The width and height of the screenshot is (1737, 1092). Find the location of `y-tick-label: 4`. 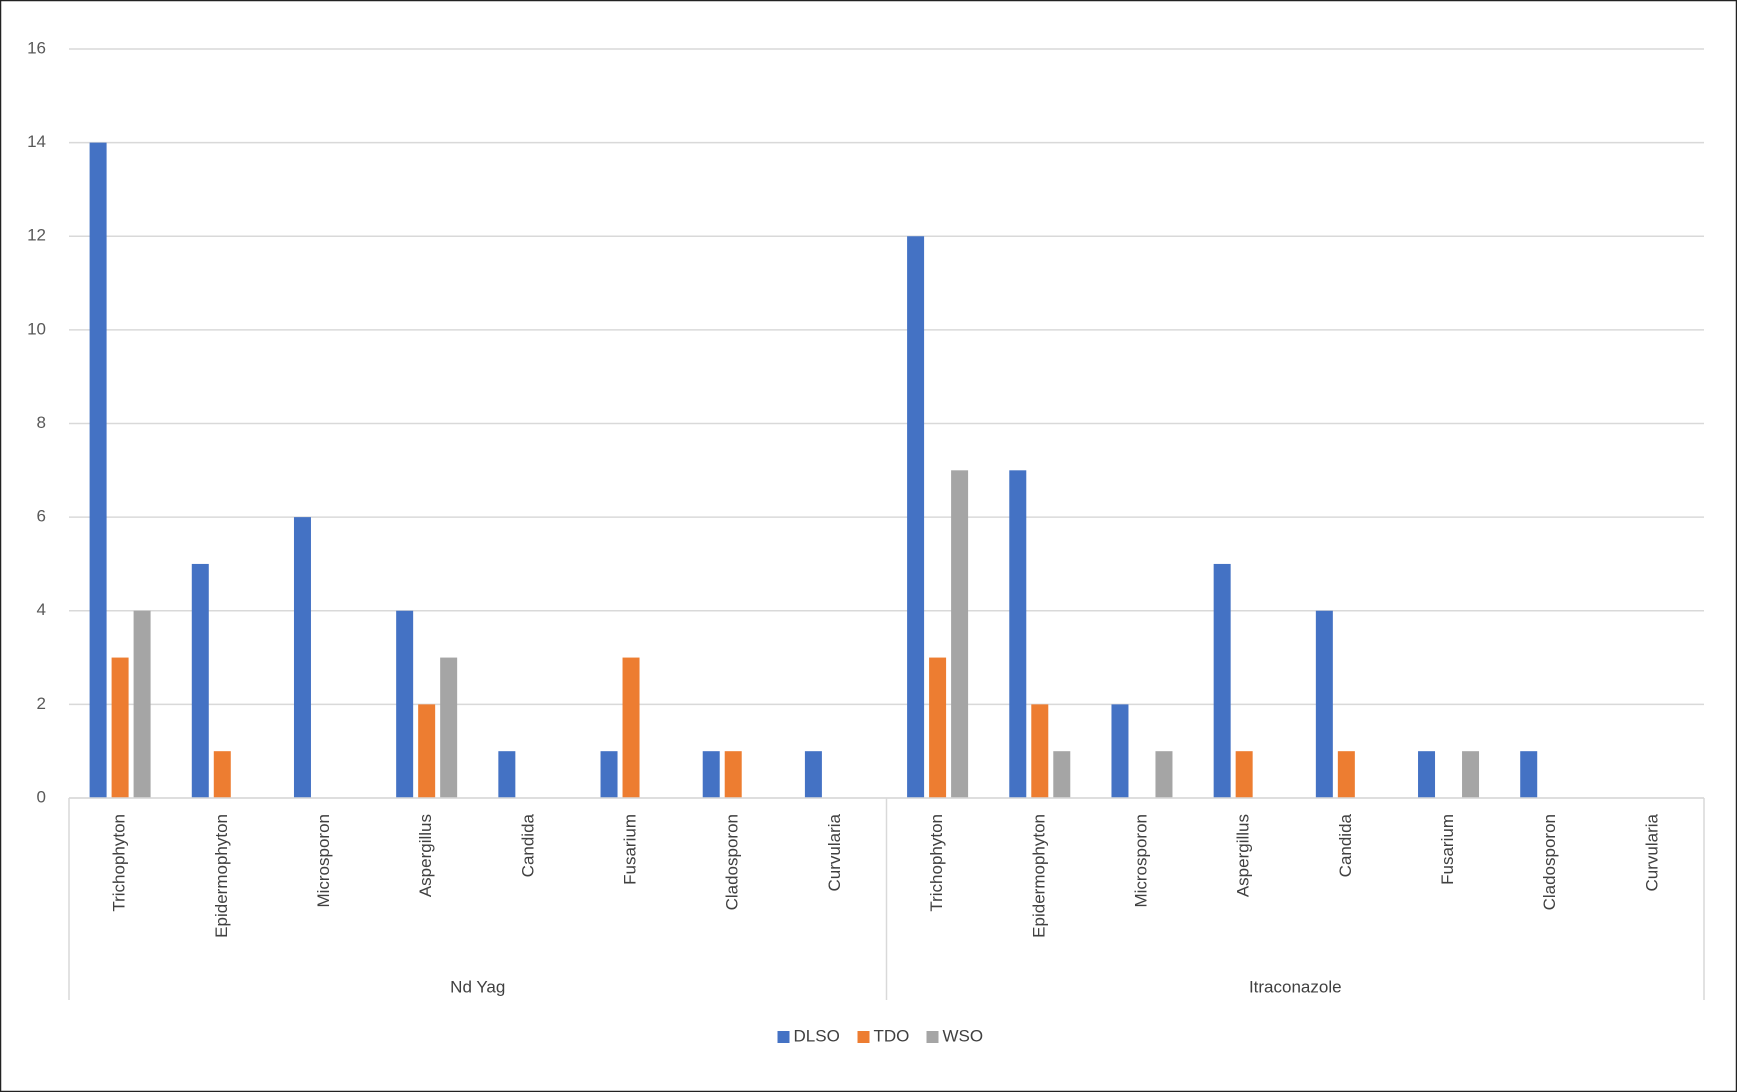

y-tick-label: 4 is located at coordinates (41, 609).